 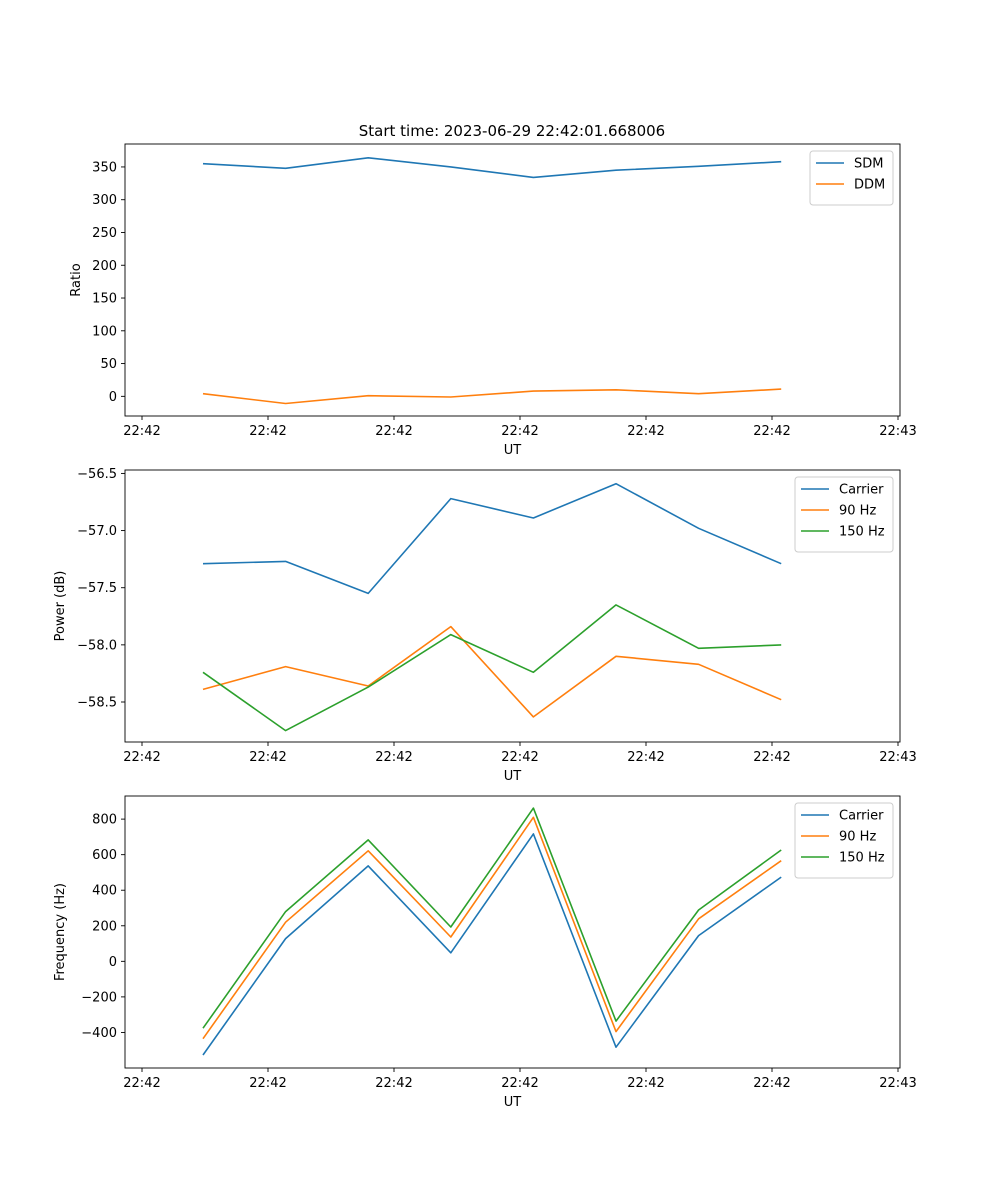 What do you see at coordinates (104, 167) in the screenshot?
I see `y-tick-label: 350` at bounding box center [104, 167].